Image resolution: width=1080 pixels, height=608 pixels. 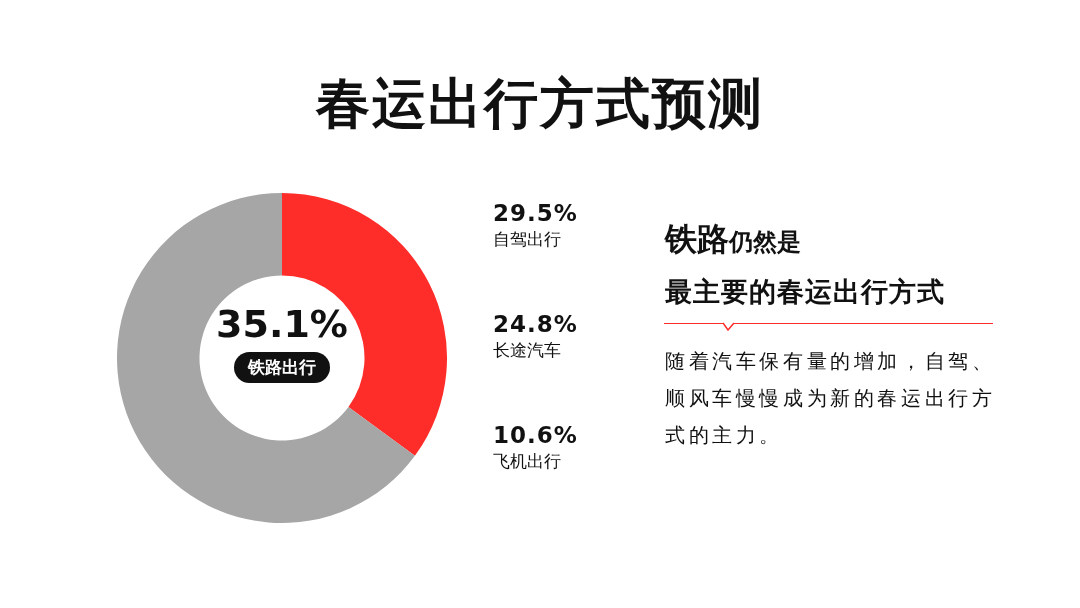 I want to click on text: 随着汽车保有量的增加，自驾、顺风车慢慢成为新的春运出行方式的主力。, so click(x=831, y=398).